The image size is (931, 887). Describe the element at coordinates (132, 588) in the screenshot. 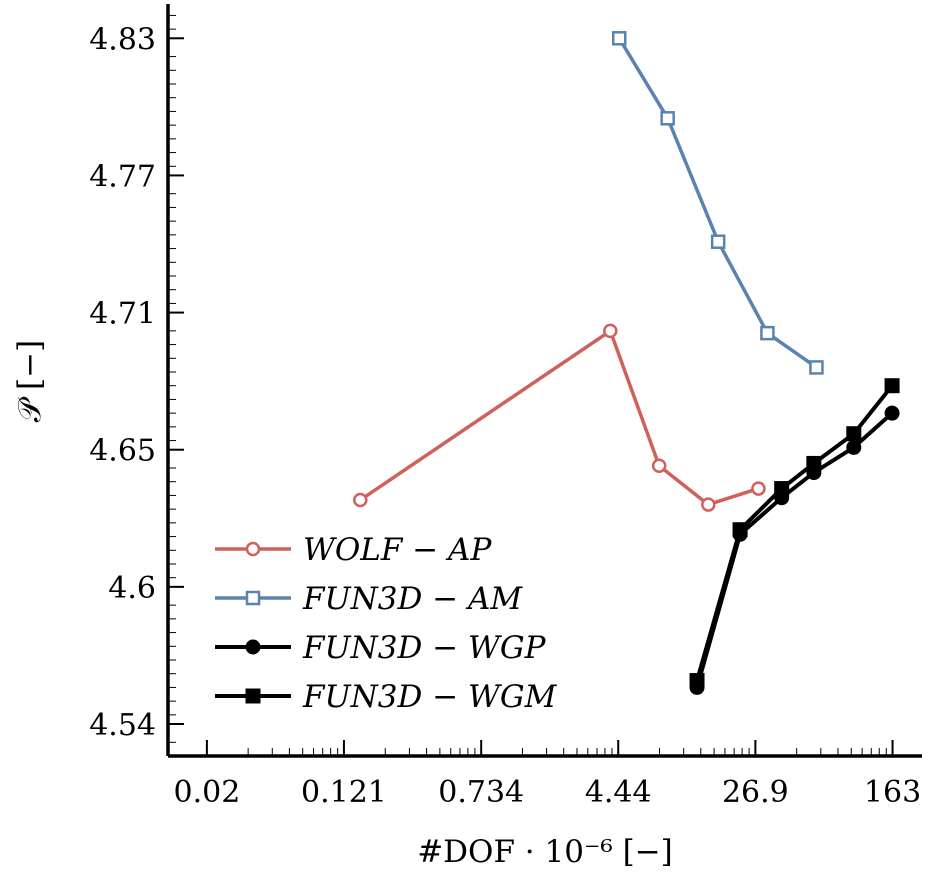

I see `y-tick-label: 4.6` at that location.